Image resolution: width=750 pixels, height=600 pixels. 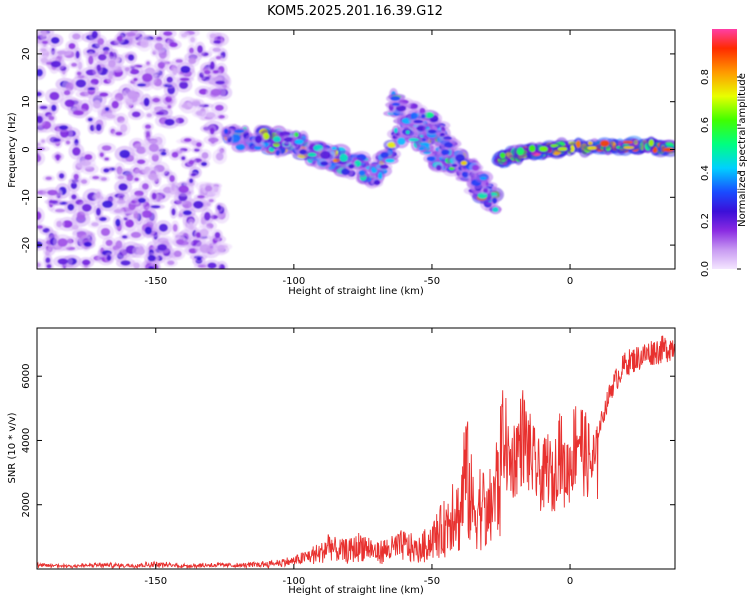 What do you see at coordinates (155, 581) in the screenshot?
I see `snr-x-tick-label: -150` at bounding box center [155, 581].